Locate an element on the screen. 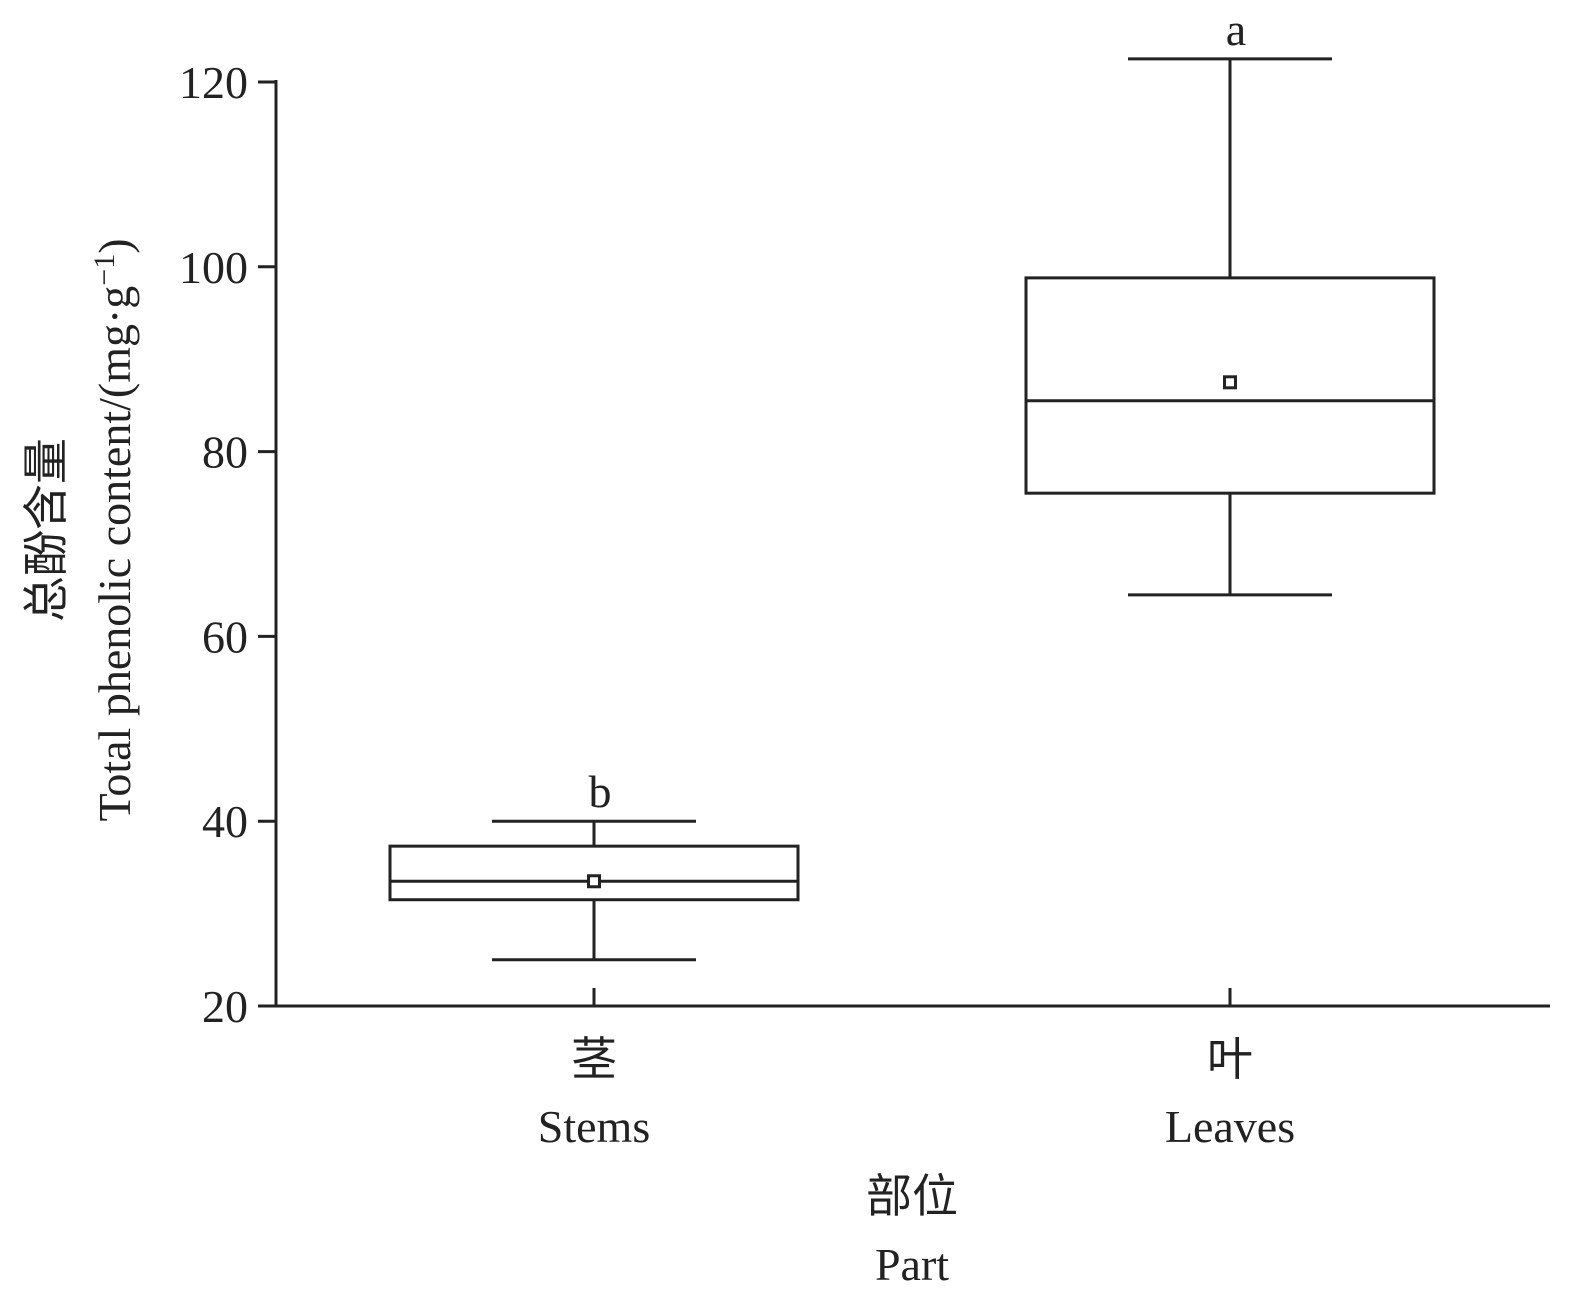  y-tick-label: 40 is located at coordinates (225, 821).